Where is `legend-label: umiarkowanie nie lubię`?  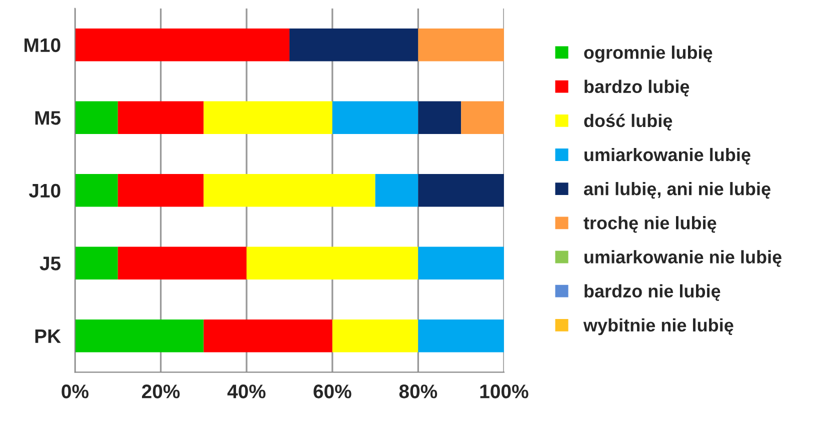 legend-label: umiarkowanie nie lubię is located at coordinates (683, 258).